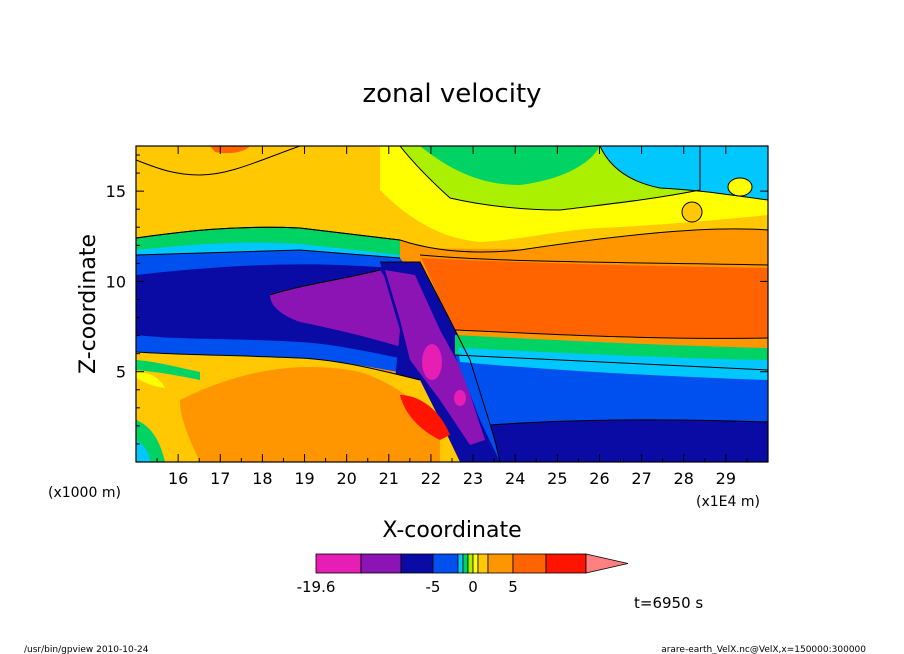  I want to click on x-tick-label: 27, so click(641, 478).